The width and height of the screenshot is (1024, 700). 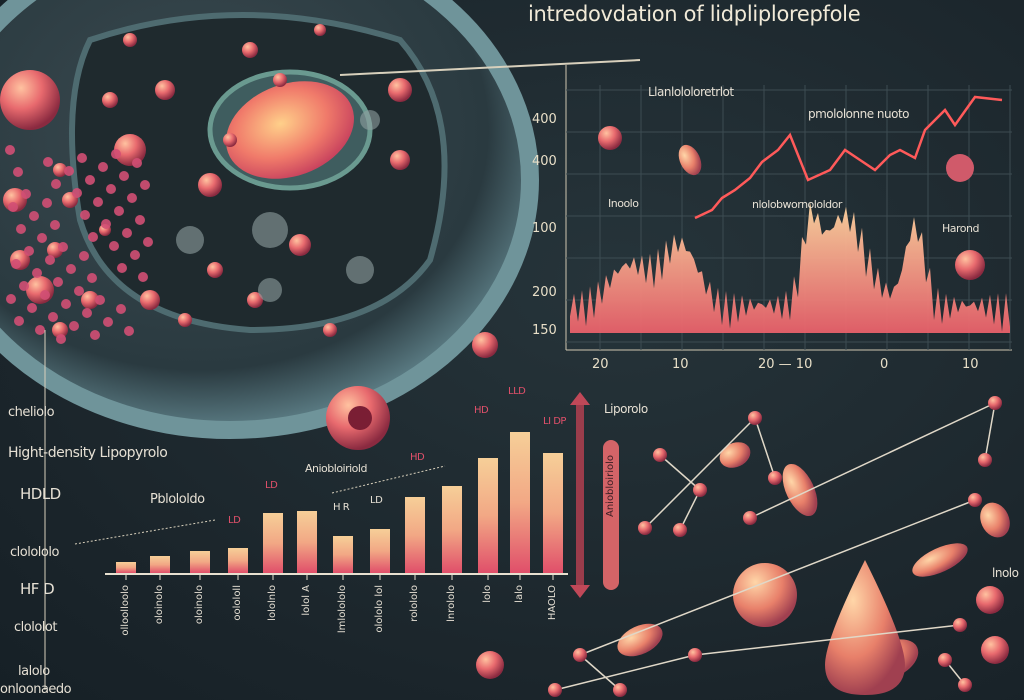 What do you see at coordinates (859, 114) in the screenshot?
I see `chart-label: pmololonne nuoto` at bounding box center [859, 114].